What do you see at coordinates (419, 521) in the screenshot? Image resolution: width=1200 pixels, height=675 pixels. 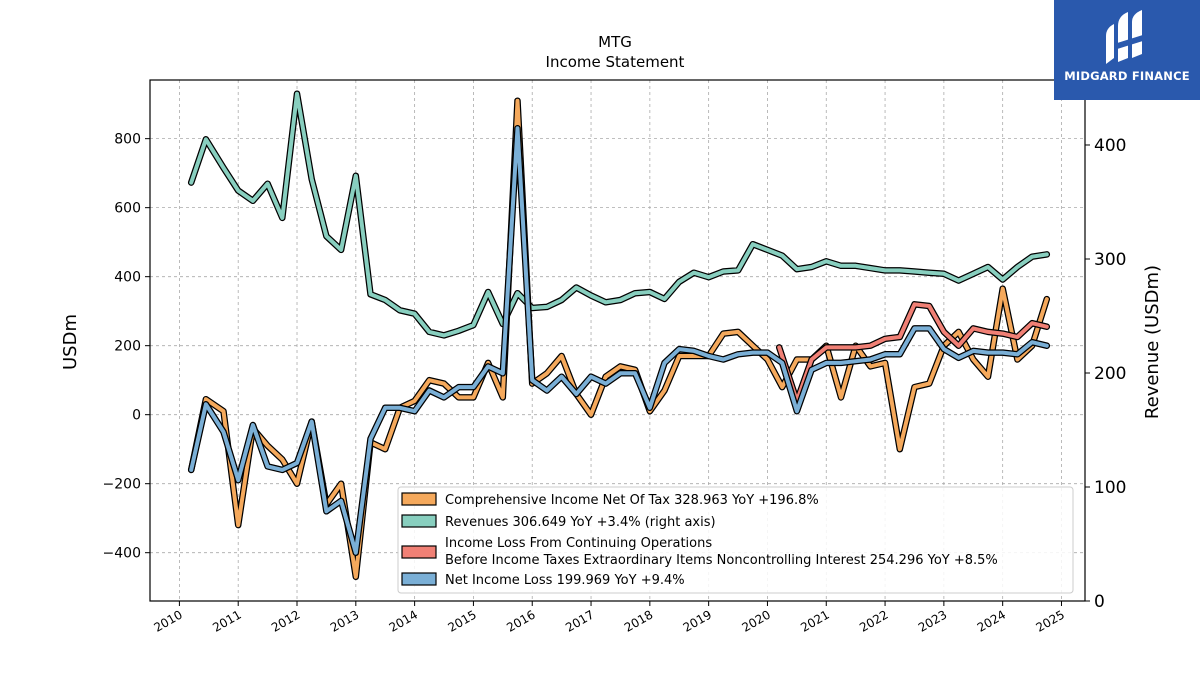 I see `legend-swatch-revenues` at bounding box center [419, 521].